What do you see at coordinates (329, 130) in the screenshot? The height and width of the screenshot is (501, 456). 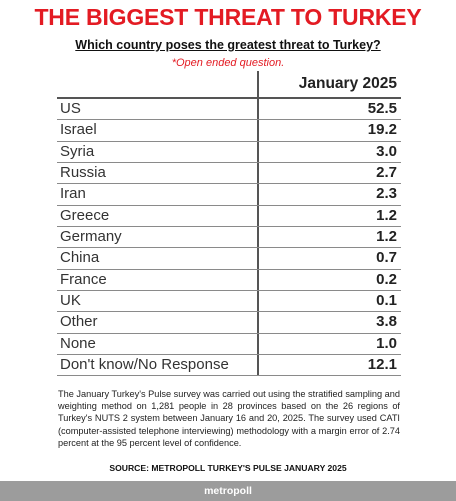 I see `percentage-value: 19.2` at bounding box center [329, 130].